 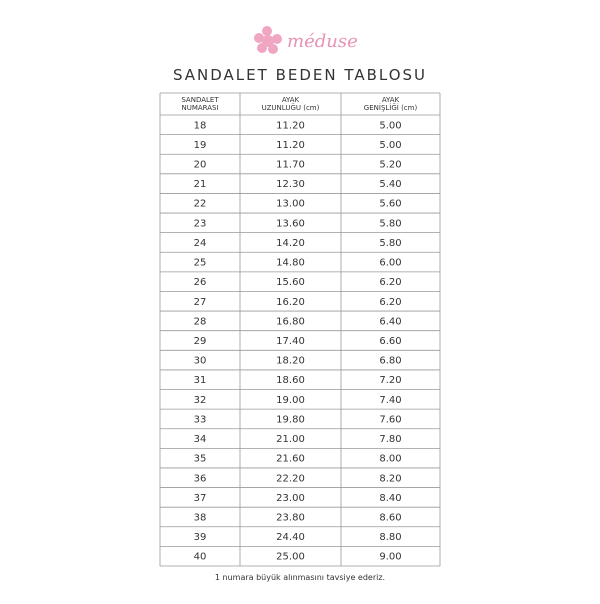 What do you see at coordinates (290, 380) in the screenshot?
I see `table-cell: 18.60` at bounding box center [290, 380].